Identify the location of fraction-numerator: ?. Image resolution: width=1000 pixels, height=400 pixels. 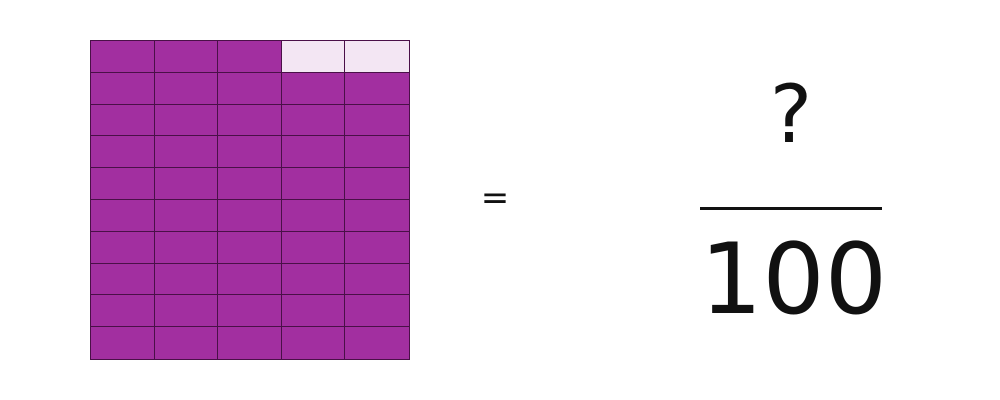
(791, 114).